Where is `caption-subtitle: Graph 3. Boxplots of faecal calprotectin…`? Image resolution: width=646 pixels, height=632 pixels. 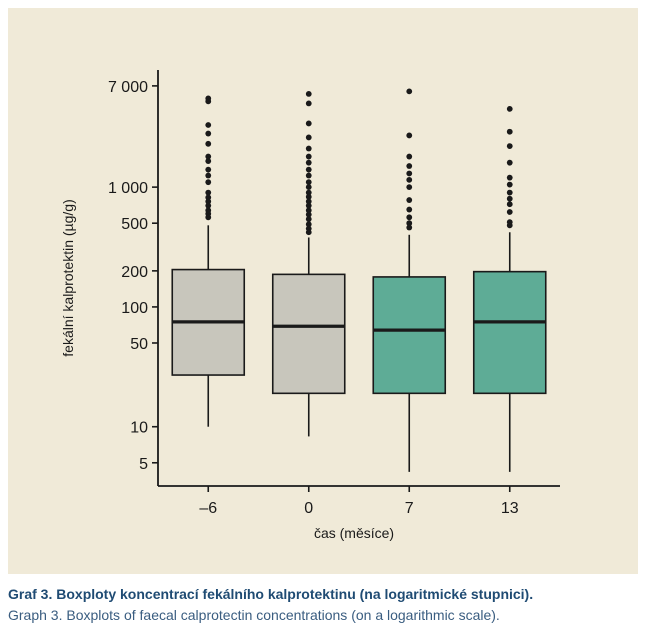 caption-subtitle: Graph 3. Boxplots of faecal calprotectin… is located at coordinates (254, 615).